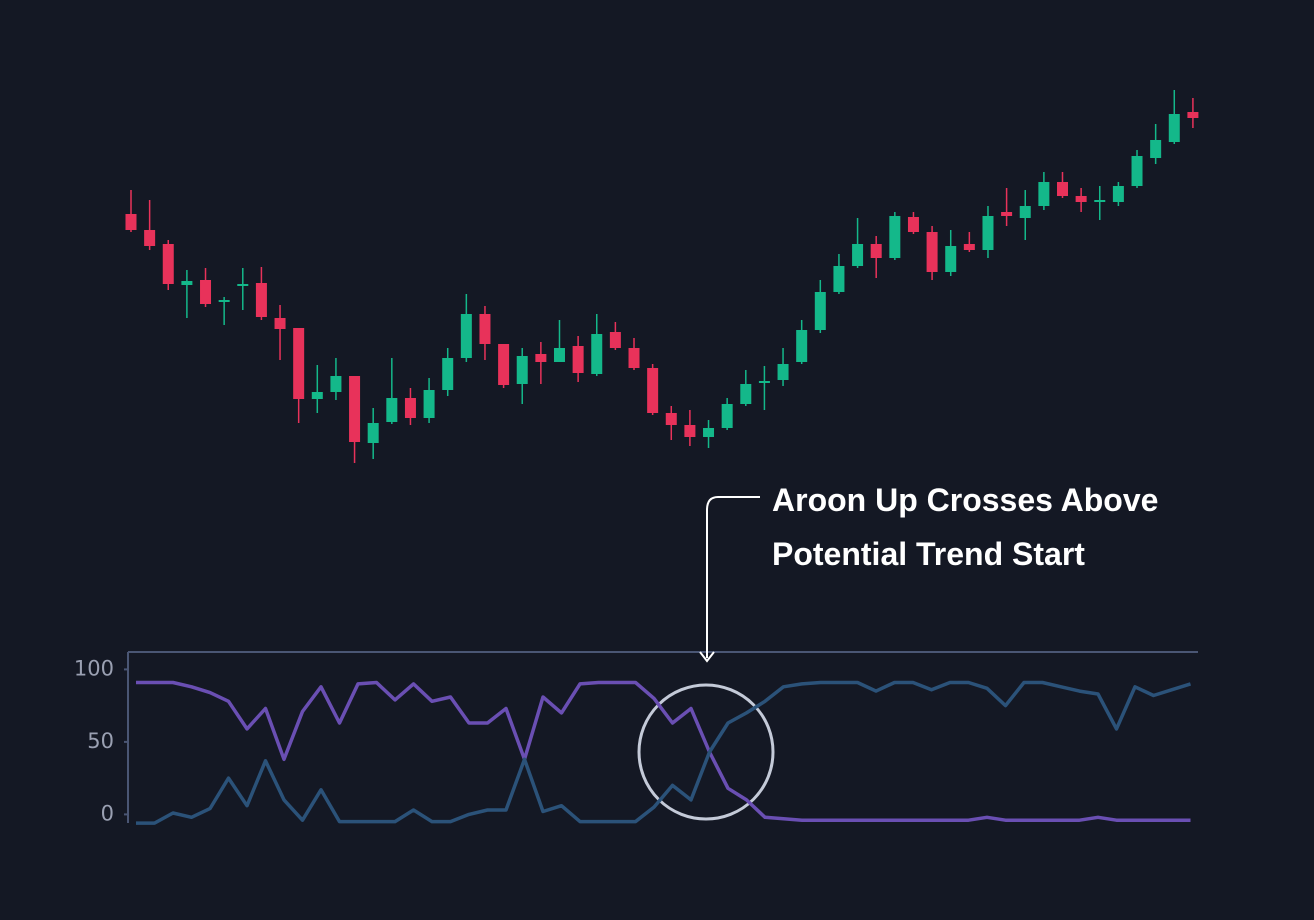  What do you see at coordinates (965, 500) in the screenshot?
I see `annotation: Aroon Up Crosses Above` at bounding box center [965, 500].